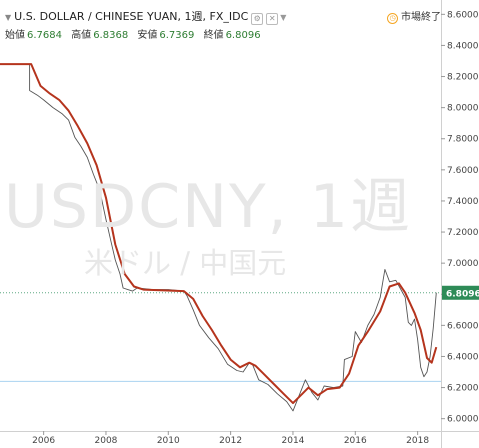 Image resolution: width=479 pixels, height=448 pixels. I want to click on y-tick-label: 7.4000, so click(463, 202).